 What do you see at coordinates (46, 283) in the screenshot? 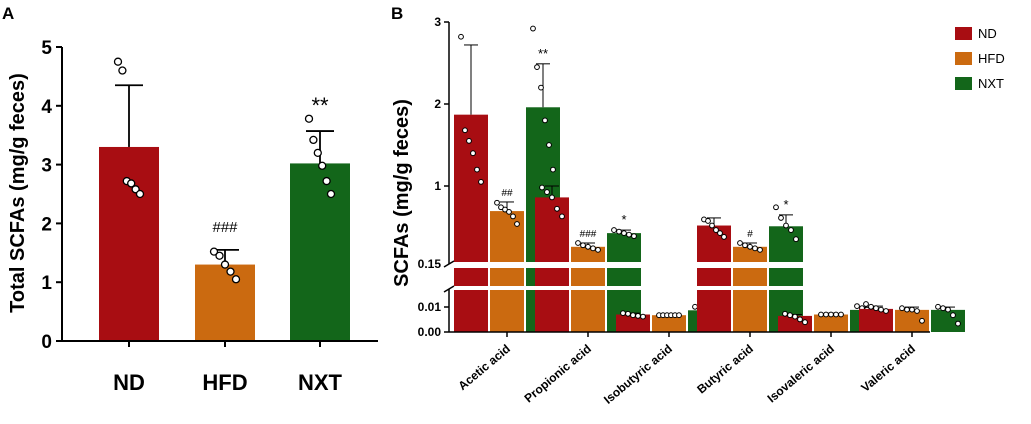
I see `panel-a-y-tick-label: 1` at bounding box center [46, 283].